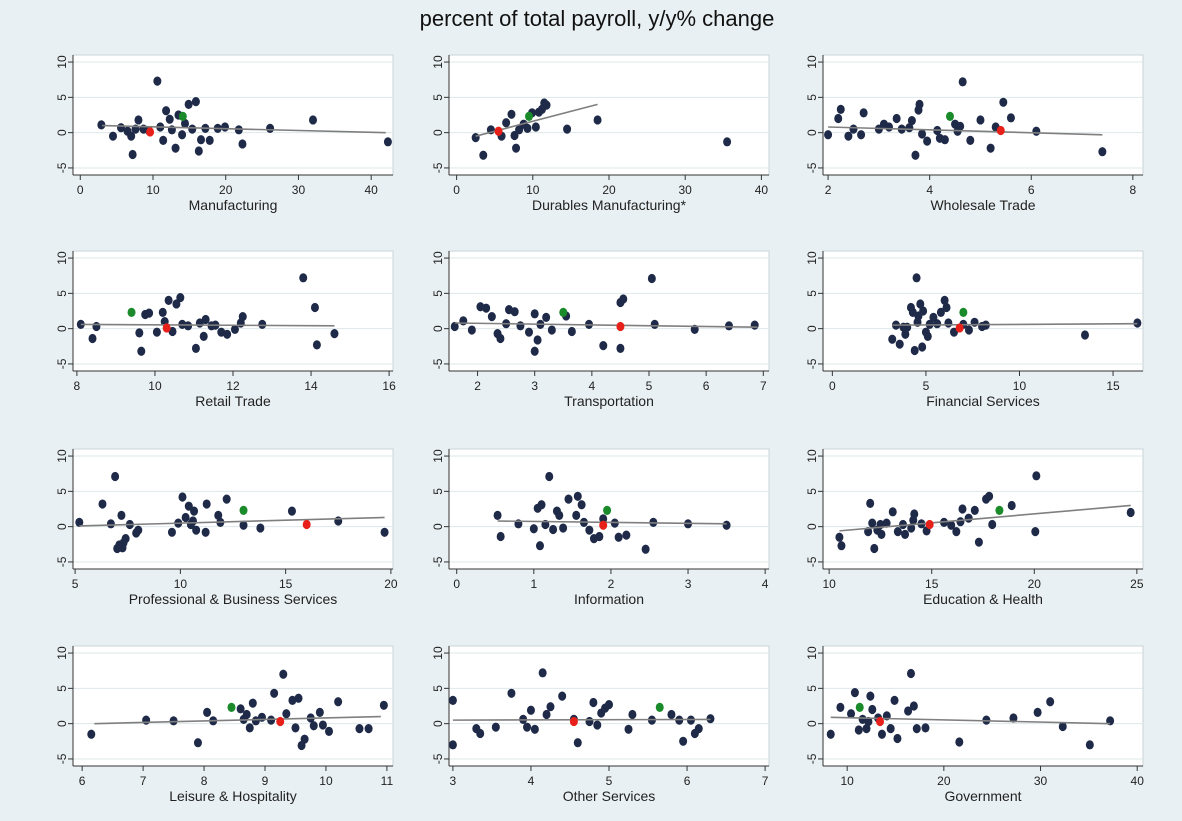 This screenshot has width=1182, height=821. What do you see at coordinates (762, 190) in the screenshot?
I see `x-tick-label: 40` at bounding box center [762, 190].